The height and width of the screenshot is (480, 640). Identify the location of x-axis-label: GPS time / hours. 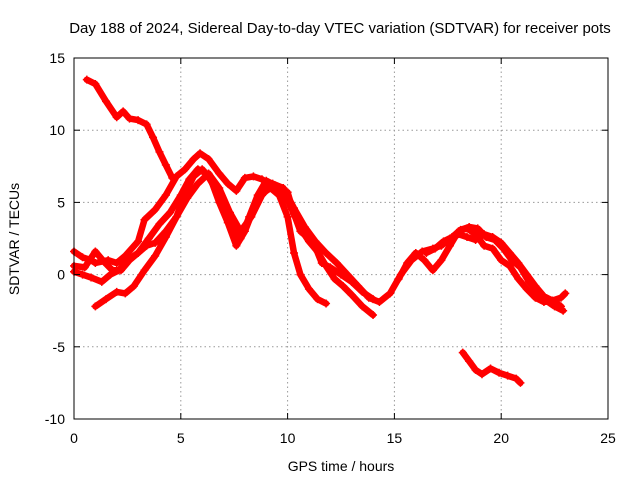
(341, 466).